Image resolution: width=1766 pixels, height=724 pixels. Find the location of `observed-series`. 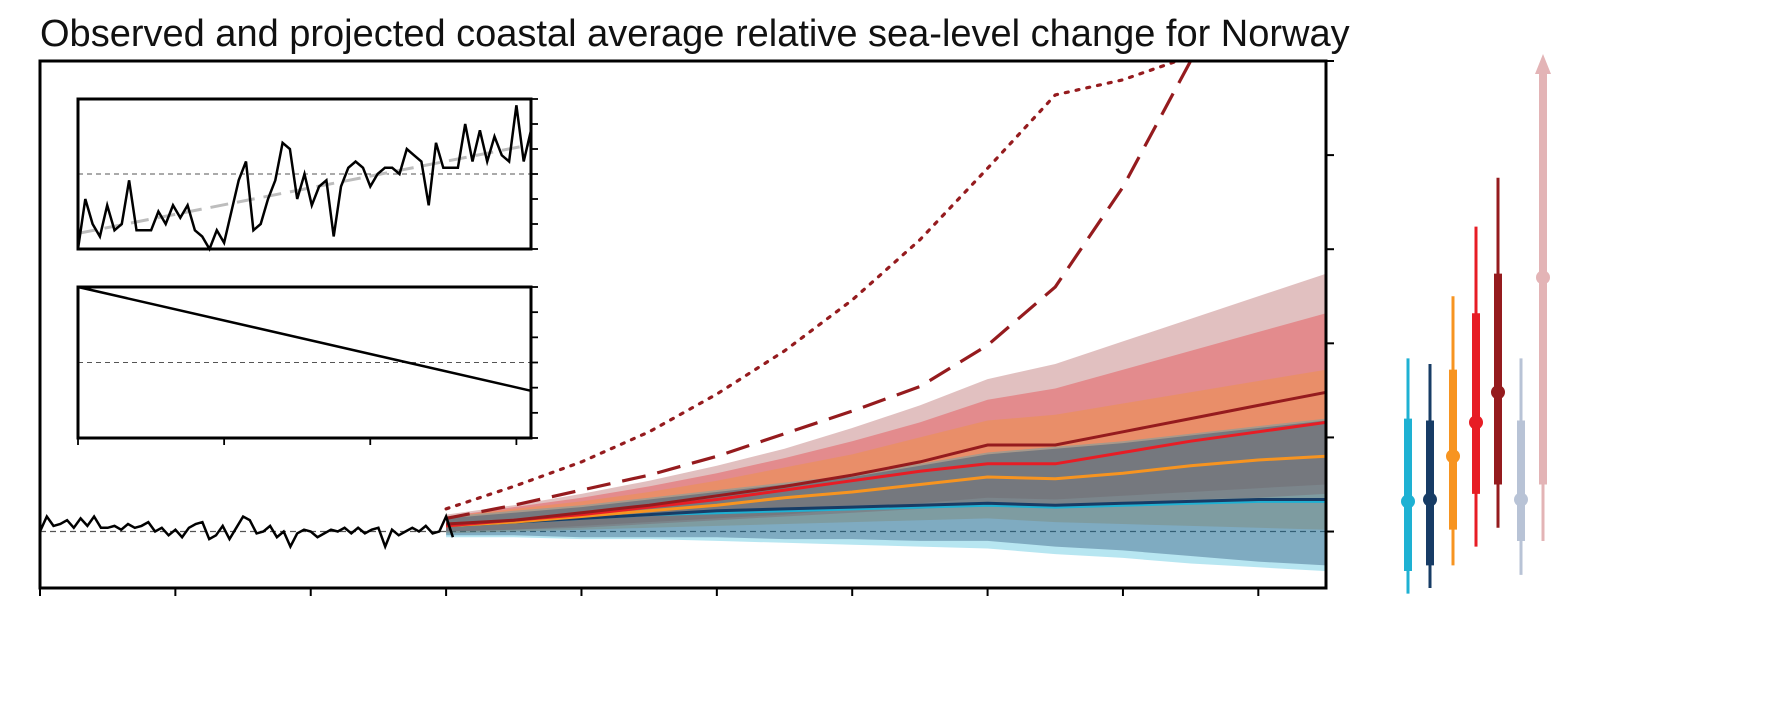

observed-series is located at coordinates (247, 532).